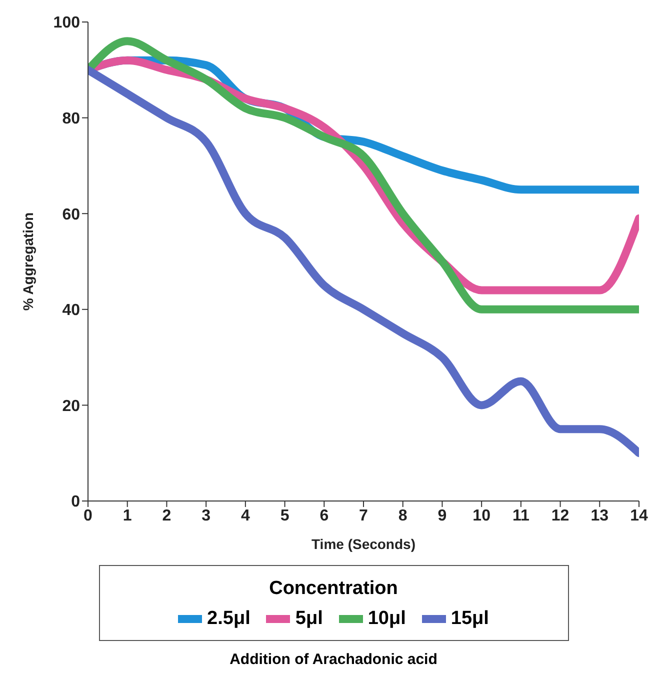  Describe the element at coordinates (386, 619) in the screenshot. I see `legend-label: 10μl` at that location.